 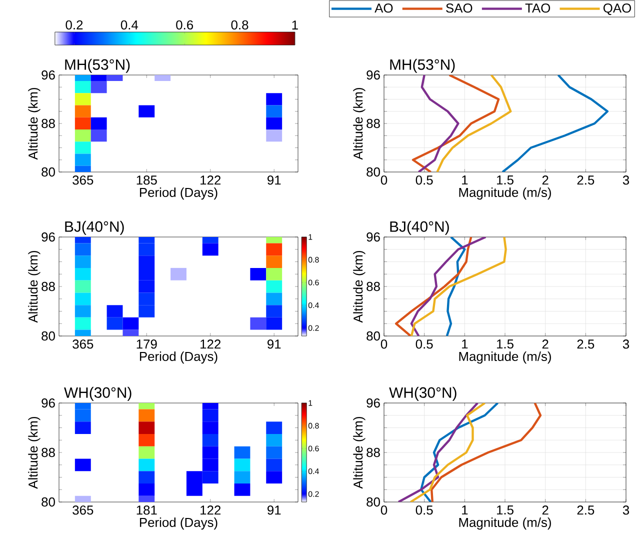 I want to click on color-bar-label: 0.2, so click(x=74, y=25).